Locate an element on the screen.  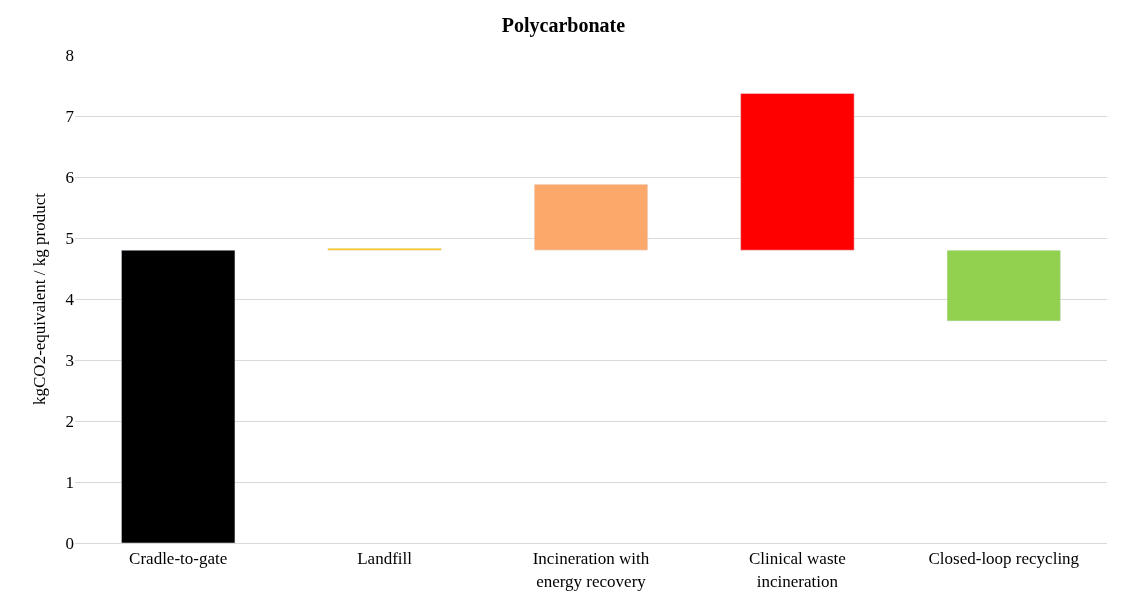
y-tick-label: 7 is located at coordinates (70, 116).